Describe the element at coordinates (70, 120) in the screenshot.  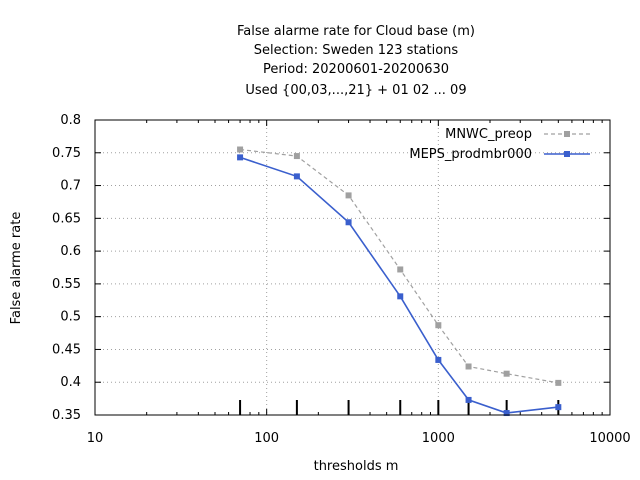
I see `y-tick-label: 0.8` at that location.